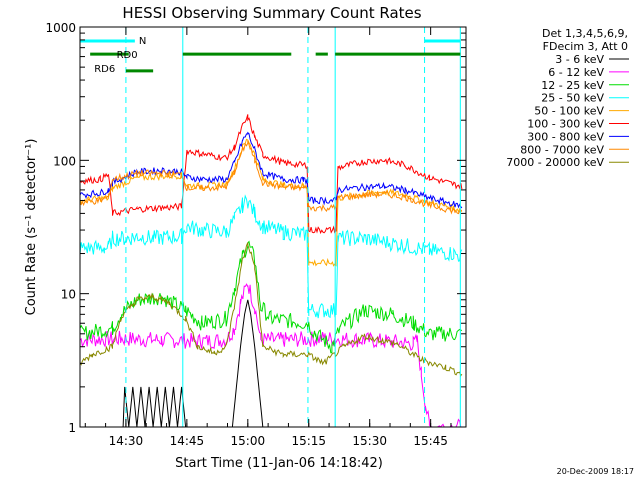  Describe the element at coordinates (142, 41) in the screenshot. I see `state-bar-label: N` at that location.